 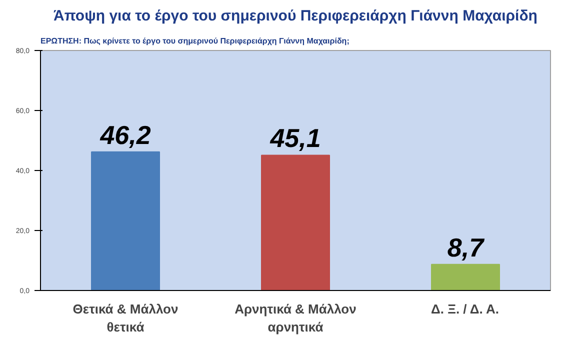 I want to click on x-tick-label: Αρνητικά & Μάλλον αρνητικά, so click(x=295, y=318).